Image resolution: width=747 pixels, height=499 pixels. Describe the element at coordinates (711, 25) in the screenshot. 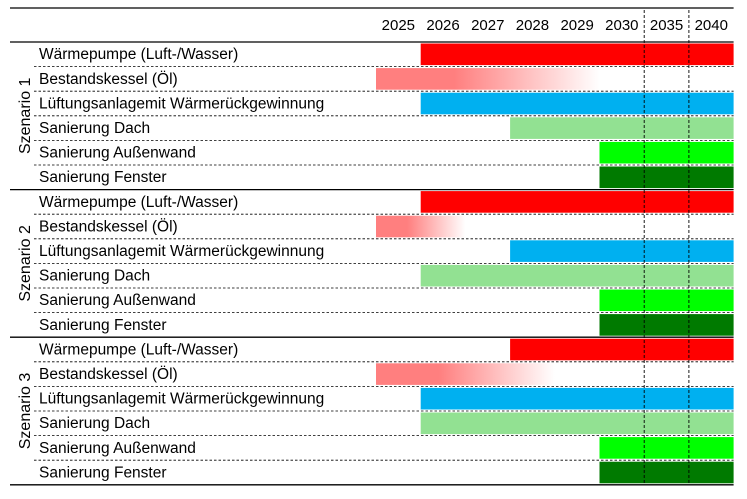

I see `year-label-2040: 2040` at that location.